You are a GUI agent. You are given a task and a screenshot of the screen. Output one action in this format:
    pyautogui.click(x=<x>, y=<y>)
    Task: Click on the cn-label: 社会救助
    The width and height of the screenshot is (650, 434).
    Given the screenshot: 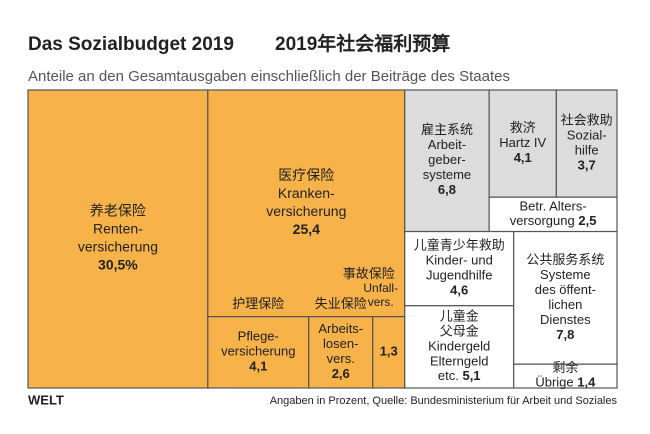 What is the action you would take?
    pyautogui.click(x=587, y=120)
    